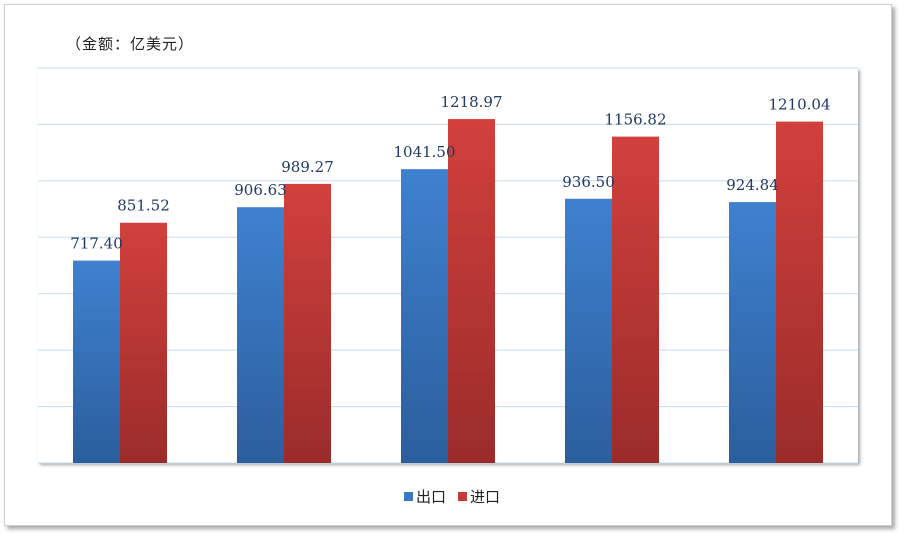  I want to click on data-label: 1156.82, so click(635, 120).